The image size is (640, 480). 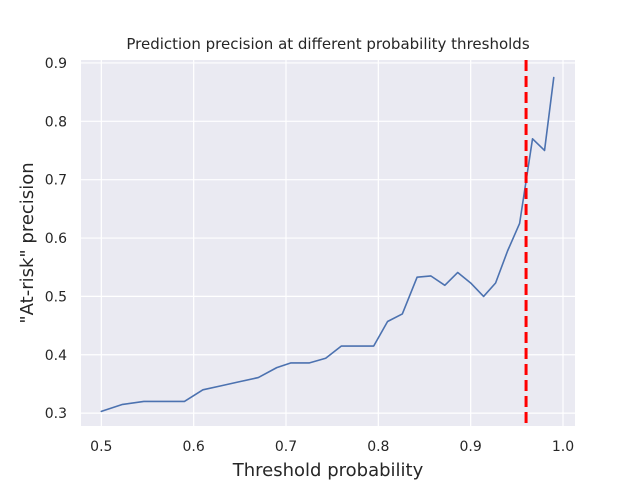 I want to click on y-tick-label: 0.9, so click(x=56, y=64).